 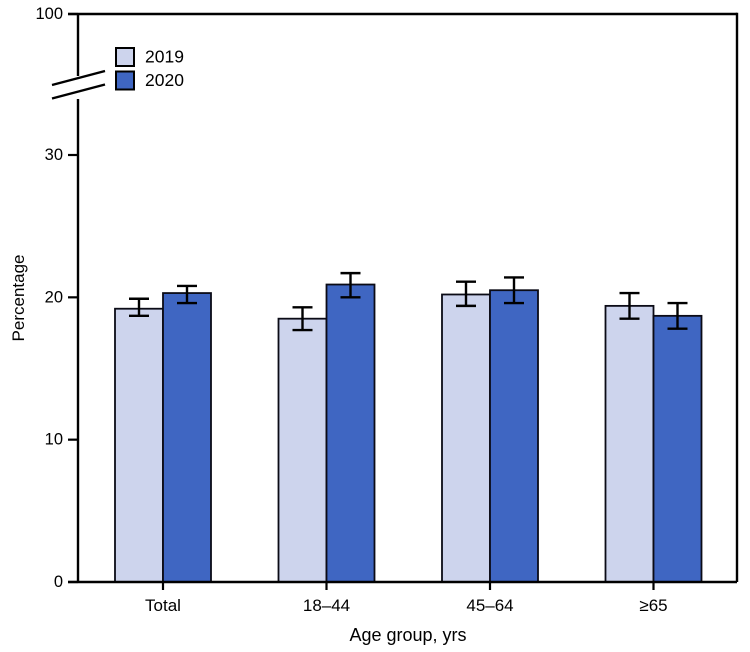 I want to click on y-tick-label: 30, so click(x=54, y=155).